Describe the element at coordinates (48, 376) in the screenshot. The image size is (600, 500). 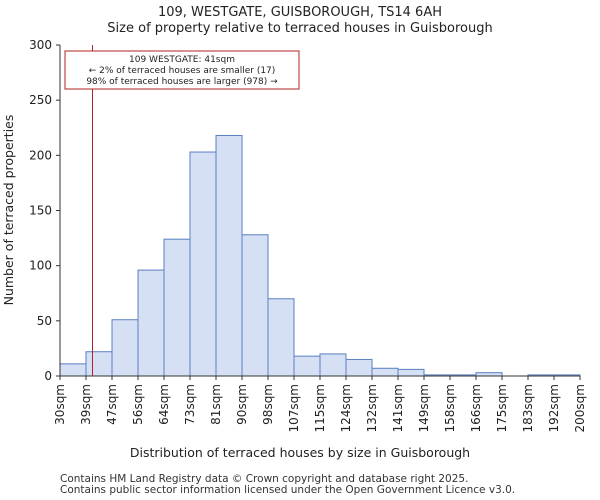
I see `y-tick-label: 0` at that location.